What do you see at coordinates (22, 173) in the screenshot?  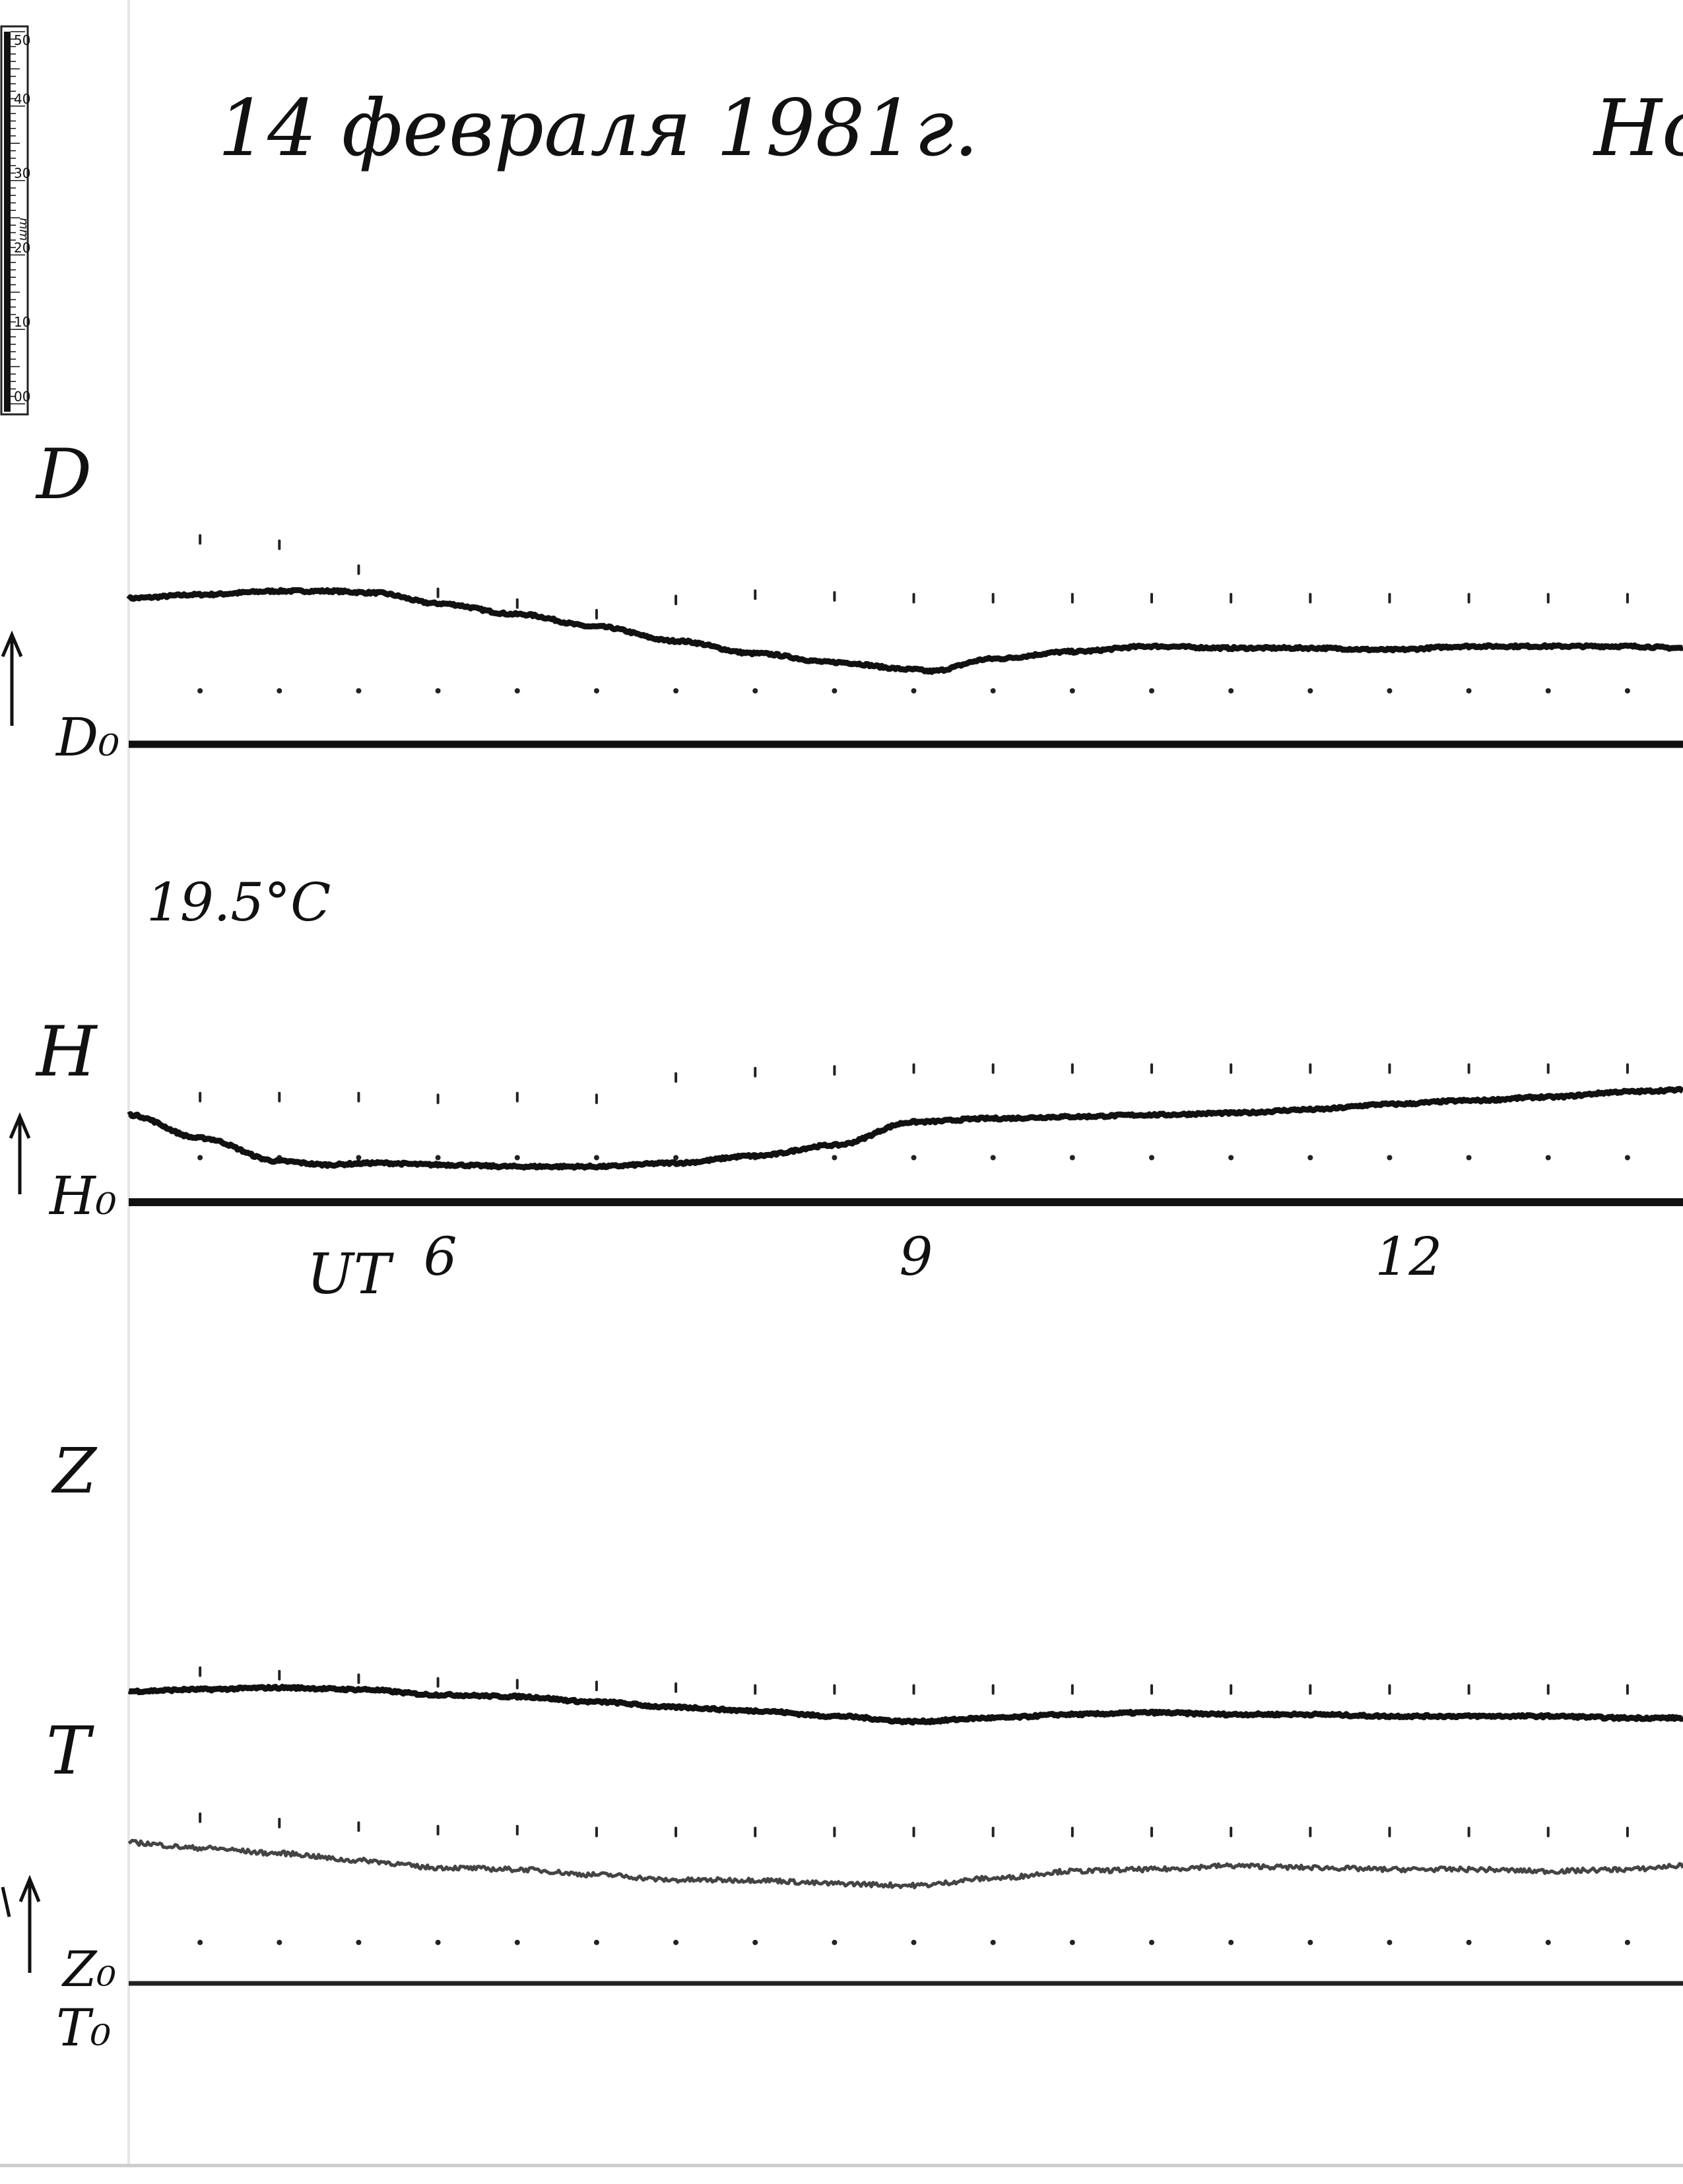 I see `ruler-tick-label: 30` at bounding box center [22, 173].